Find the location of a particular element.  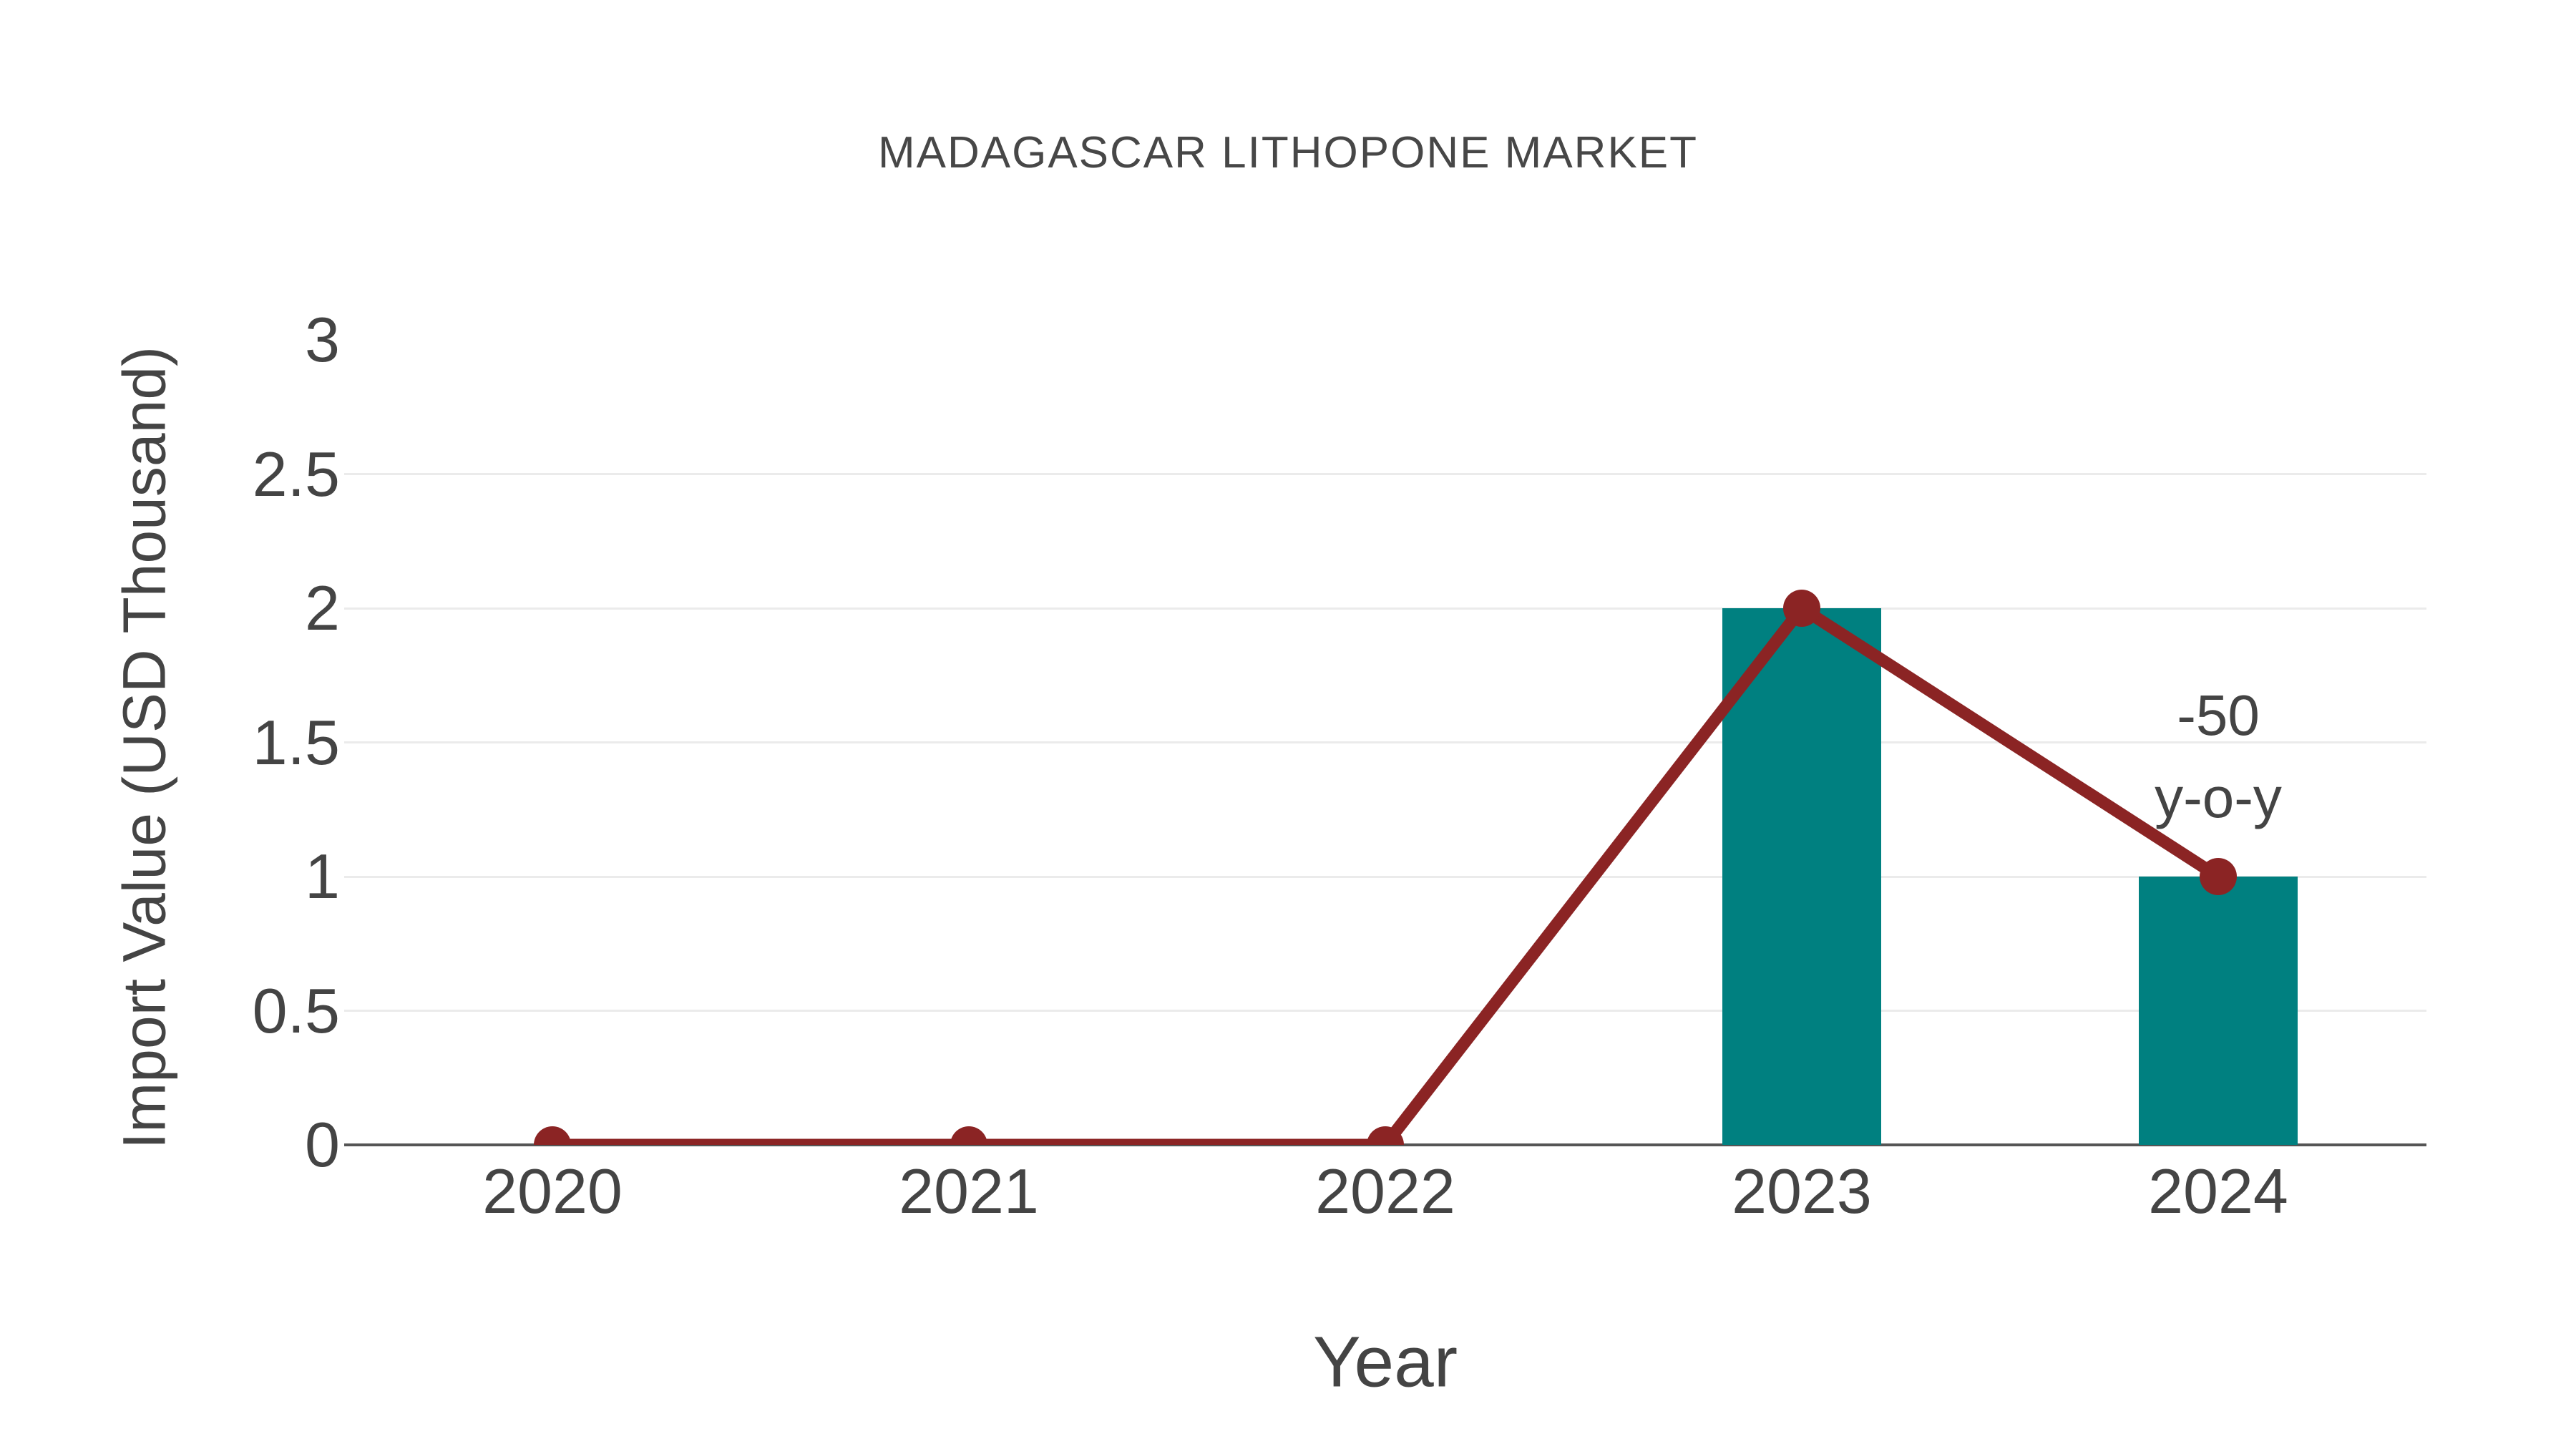

x-tick-label-2022: 2022 is located at coordinates (1385, 1191).